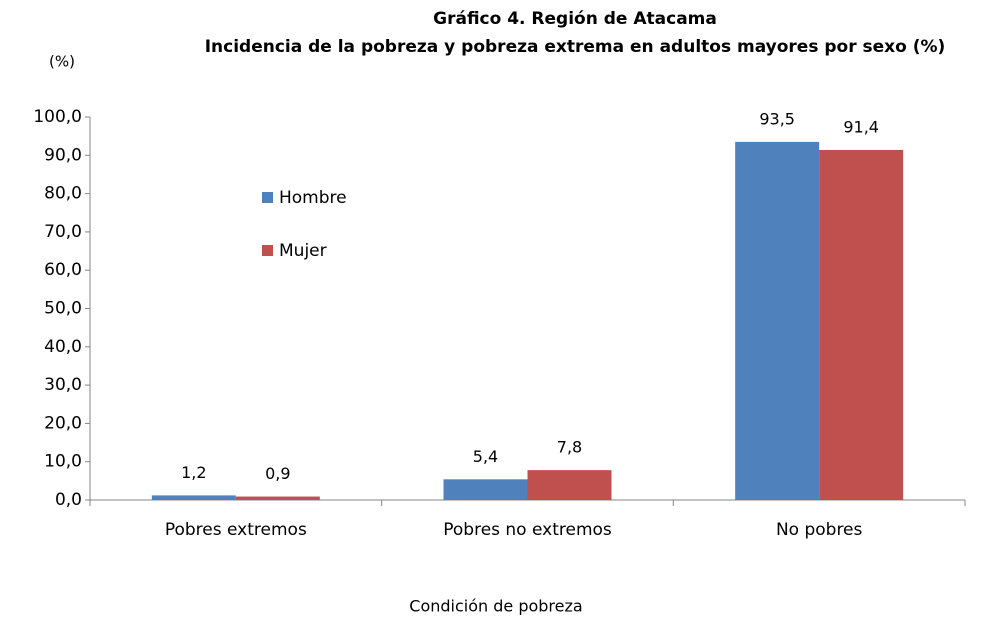 Image resolution: width=992 pixels, height=621 pixels. What do you see at coordinates (527, 530) in the screenshot?
I see `x-tick-label: Pobres no extremos` at bounding box center [527, 530].